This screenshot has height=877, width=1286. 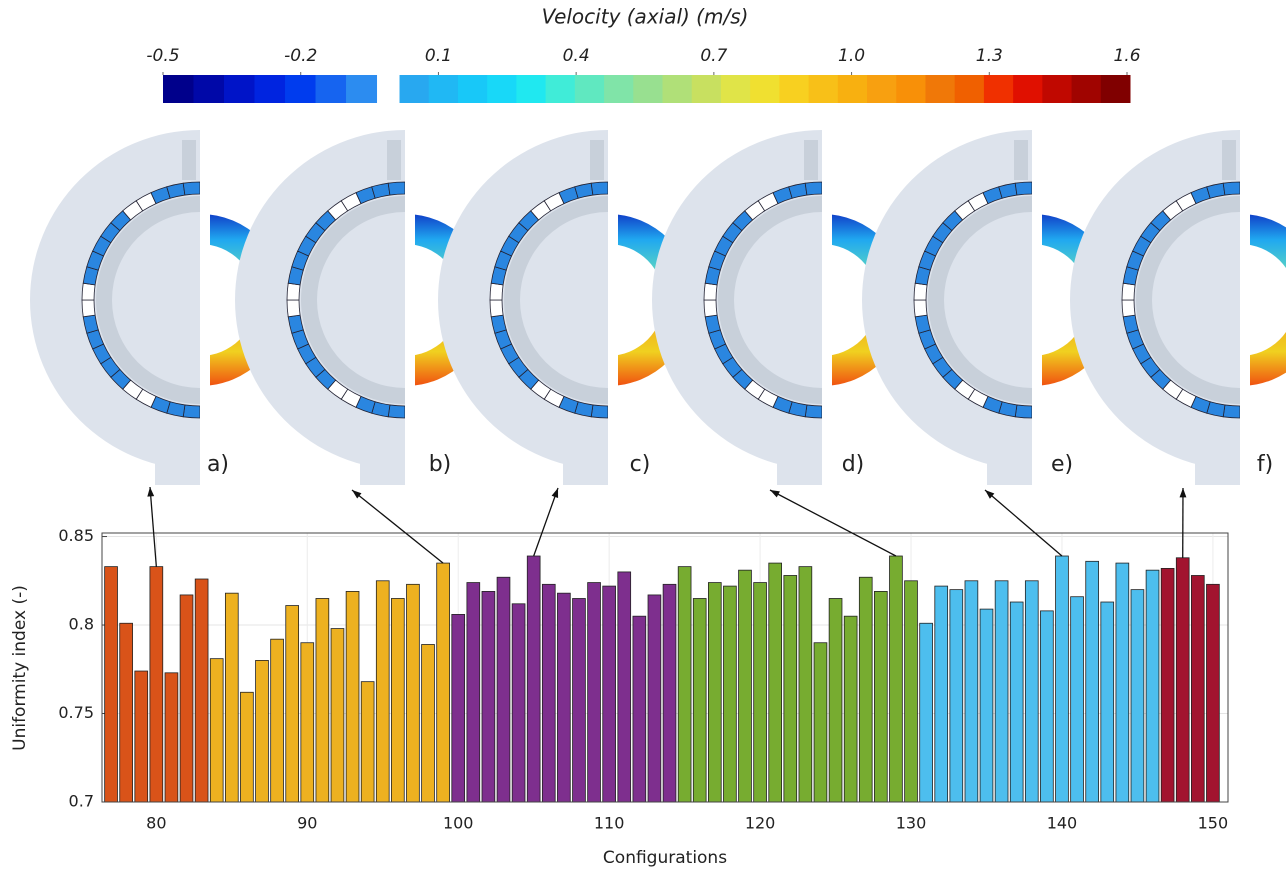 What do you see at coordinates (853, 464) in the screenshot?
I see `panel-label: d)` at bounding box center [853, 464].